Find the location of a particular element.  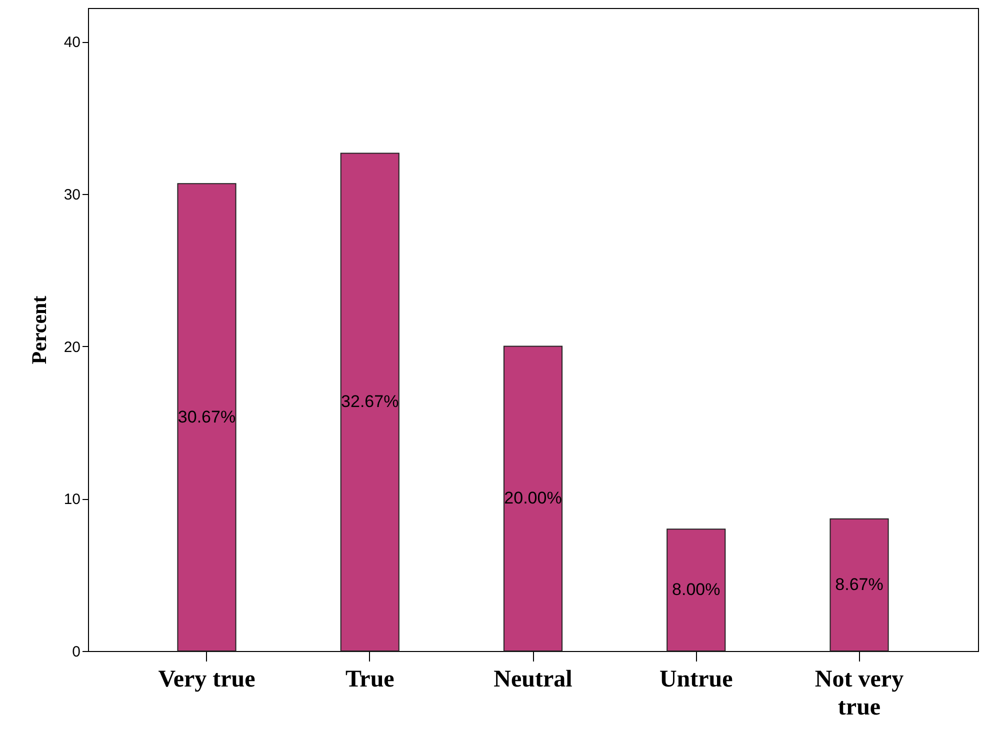

x-tick-label: Neutral is located at coordinates (533, 679).